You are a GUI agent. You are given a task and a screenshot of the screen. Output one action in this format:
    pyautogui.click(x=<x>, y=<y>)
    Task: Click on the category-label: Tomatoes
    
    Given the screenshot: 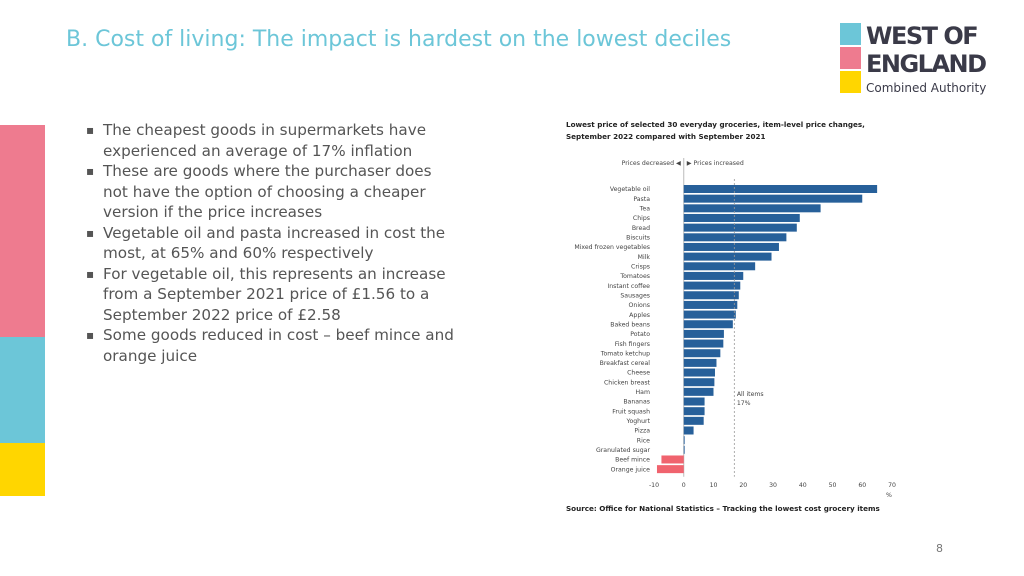 What is the action you would take?
    pyautogui.click(x=634, y=276)
    